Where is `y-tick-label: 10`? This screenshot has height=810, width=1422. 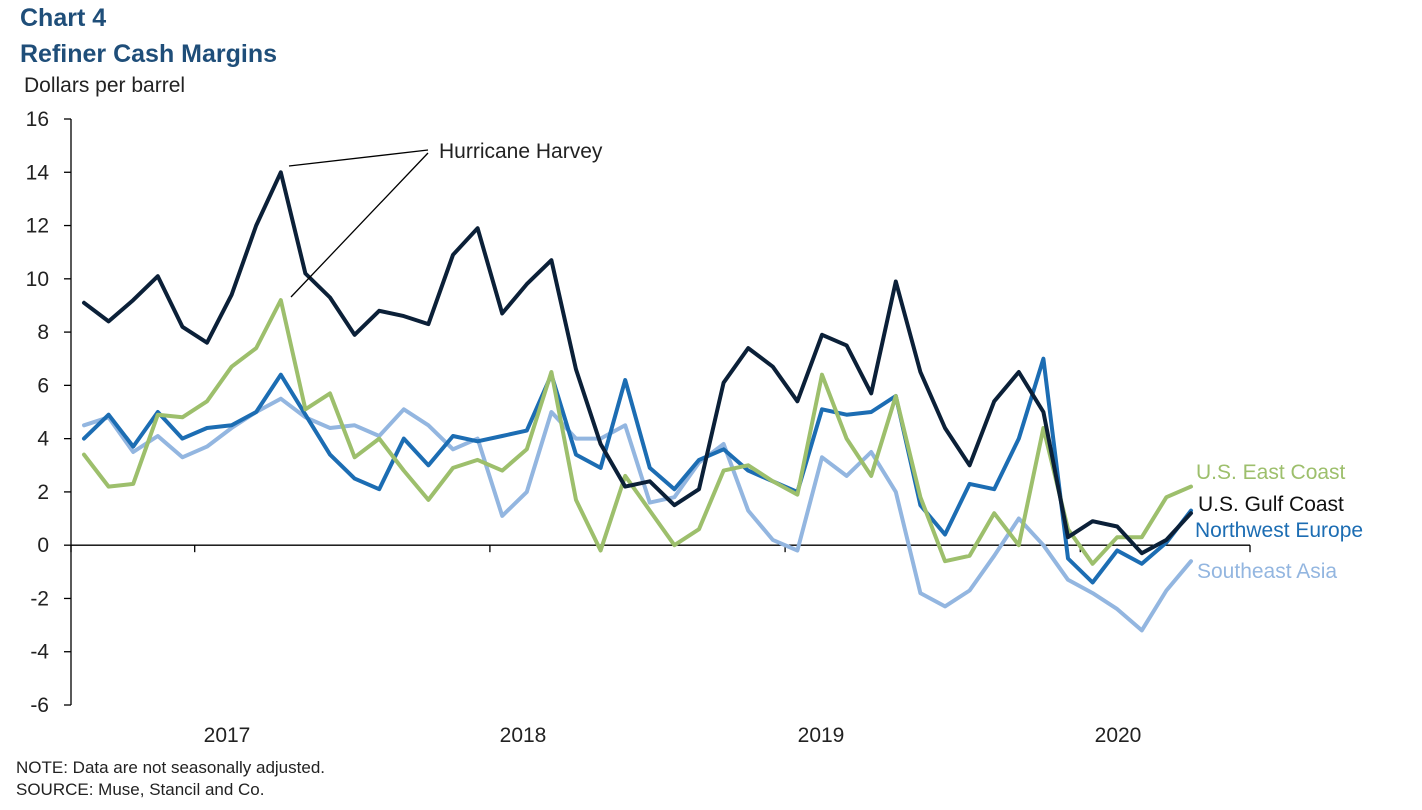
y-tick-label: 10 is located at coordinates (37, 279).